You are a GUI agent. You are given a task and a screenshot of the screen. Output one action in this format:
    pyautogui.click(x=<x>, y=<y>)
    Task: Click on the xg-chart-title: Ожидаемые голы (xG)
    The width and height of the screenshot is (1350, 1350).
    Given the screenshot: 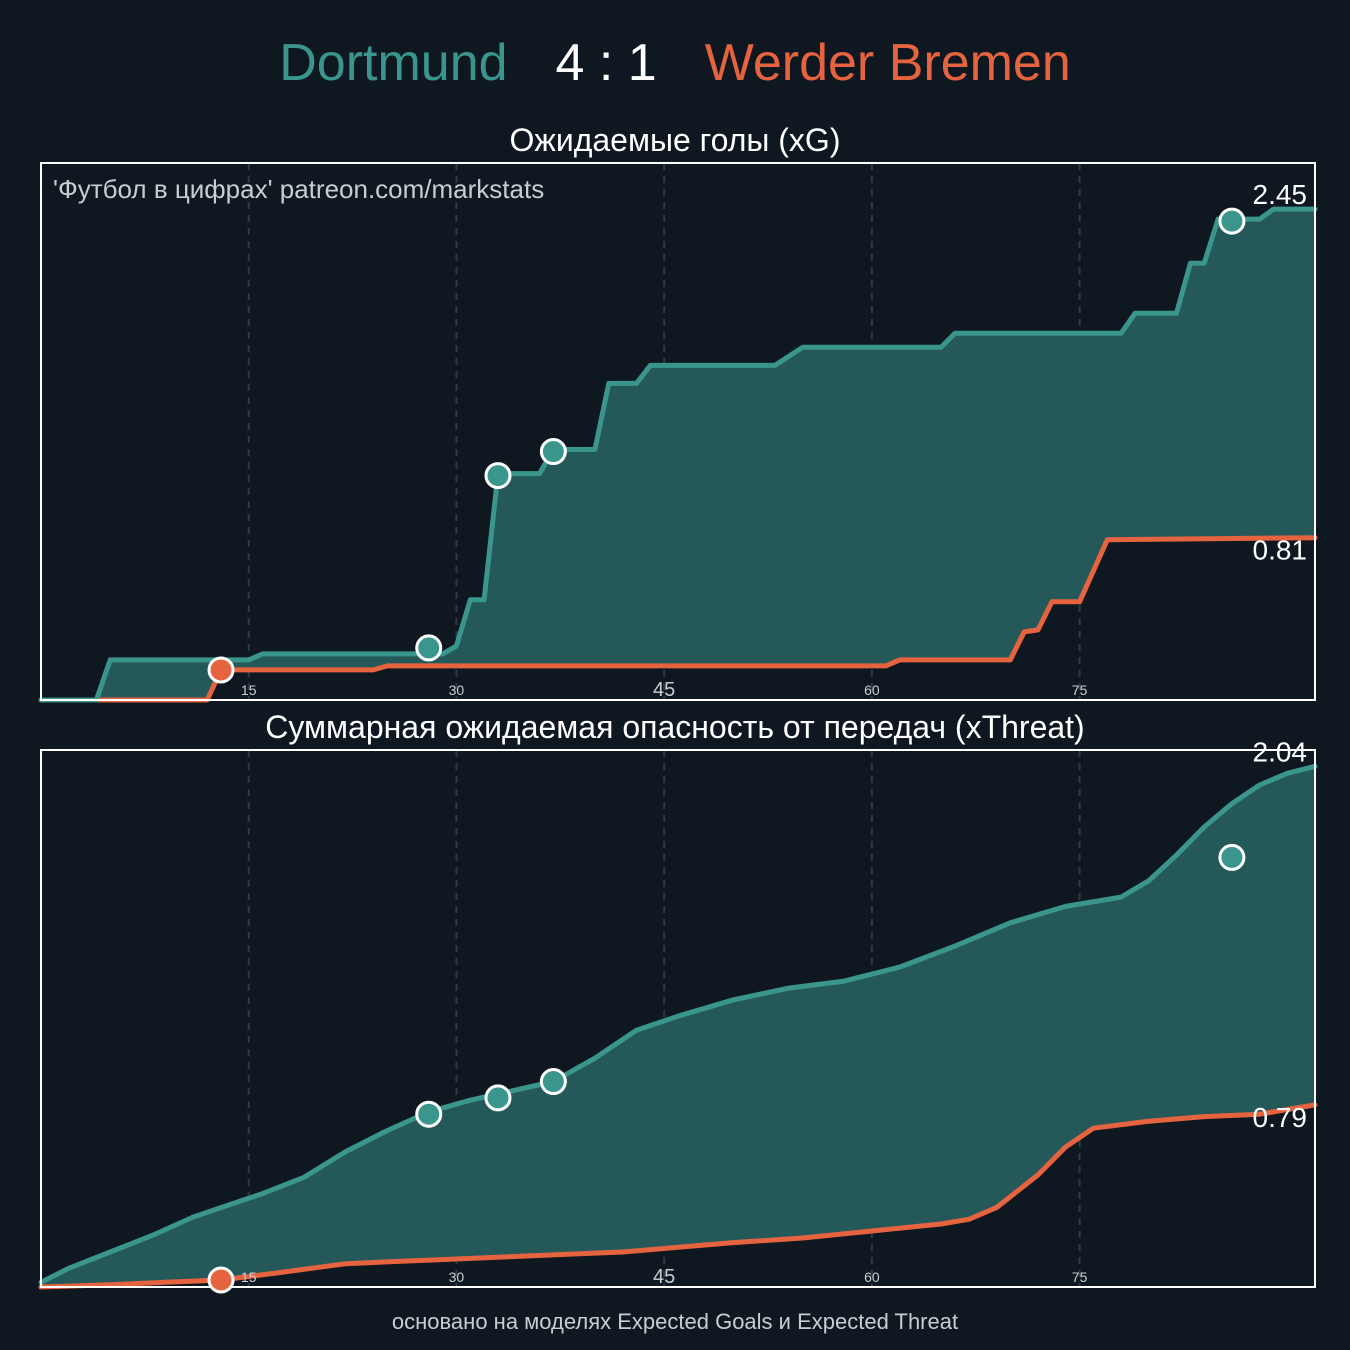 What is the action you would take?
    pyautogui.click(x=675, y=140)
    